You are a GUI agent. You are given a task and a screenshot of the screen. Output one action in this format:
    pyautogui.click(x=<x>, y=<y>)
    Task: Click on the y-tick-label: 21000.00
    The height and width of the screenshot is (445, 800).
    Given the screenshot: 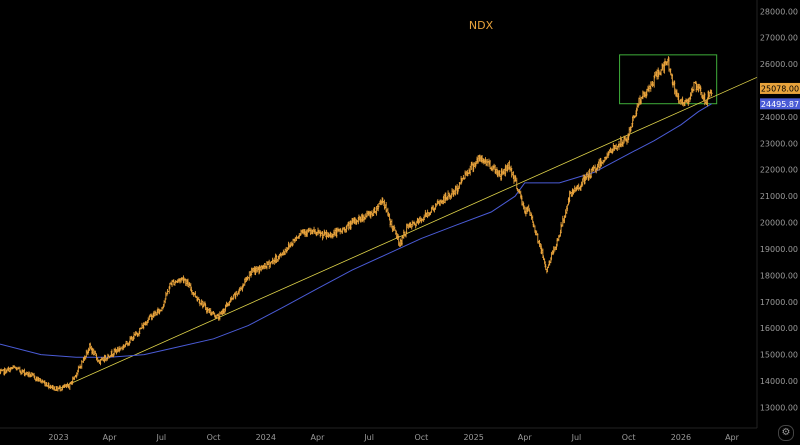 What is the action you would take?
    pyautogui.click(x=779, y=196)
    